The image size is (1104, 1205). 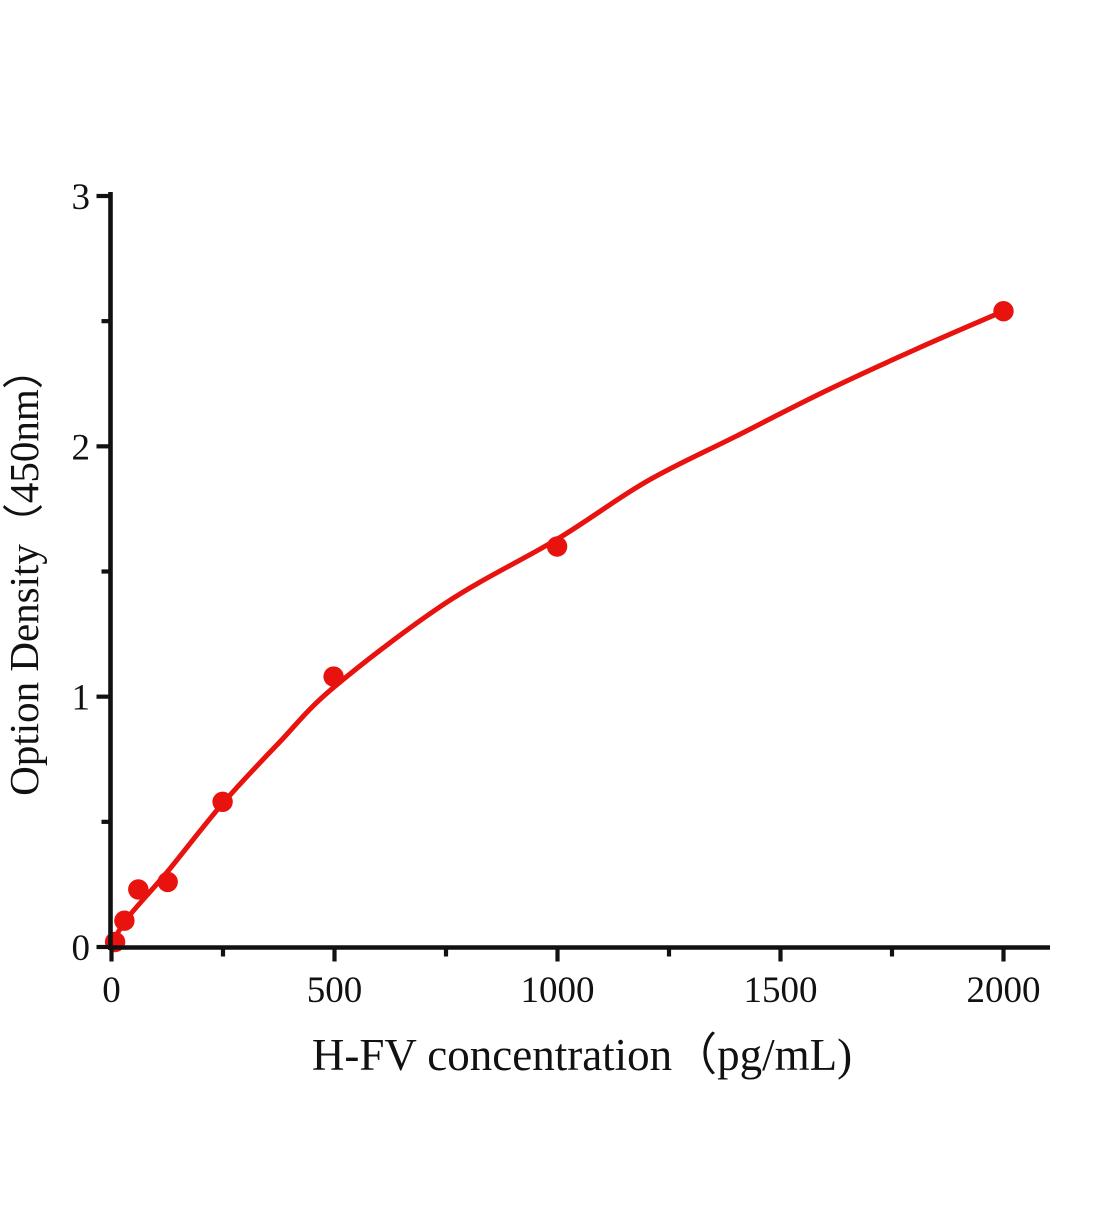 What do you see at coordinates (335, 990) in the screenshot?
I see `x-tick-label: 500` at bounding box center [335, 990].